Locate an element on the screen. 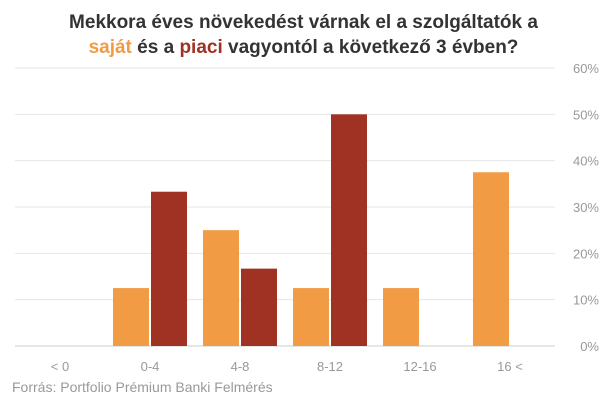  title-mid: és a is located at coordinates (155, 47).